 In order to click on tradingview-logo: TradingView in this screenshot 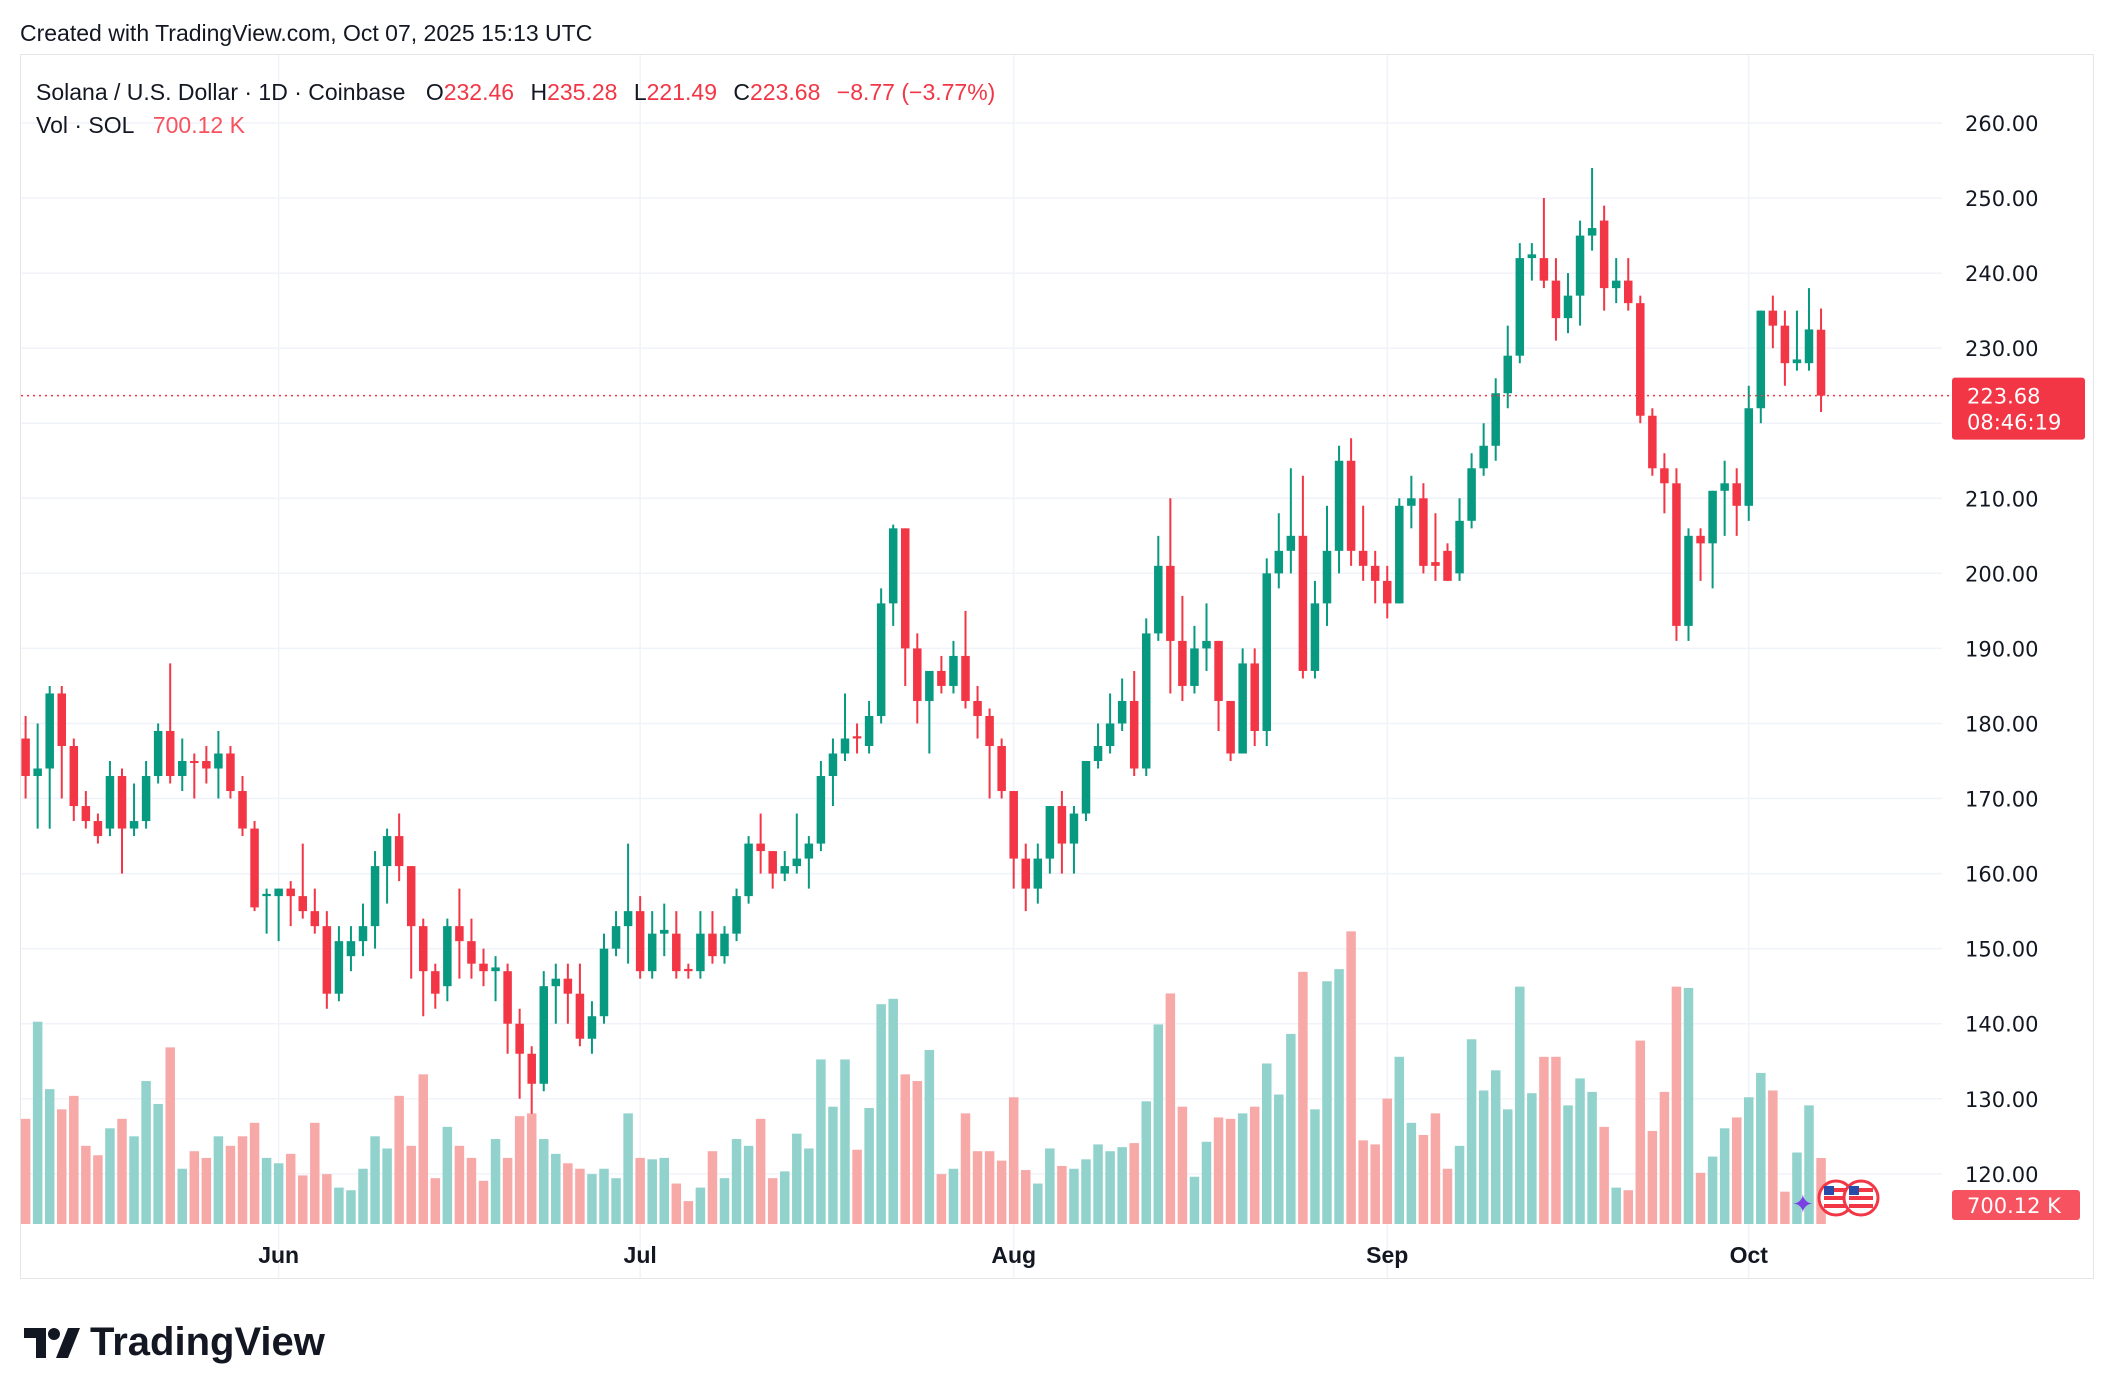, I will do `click(174, 1342)`.